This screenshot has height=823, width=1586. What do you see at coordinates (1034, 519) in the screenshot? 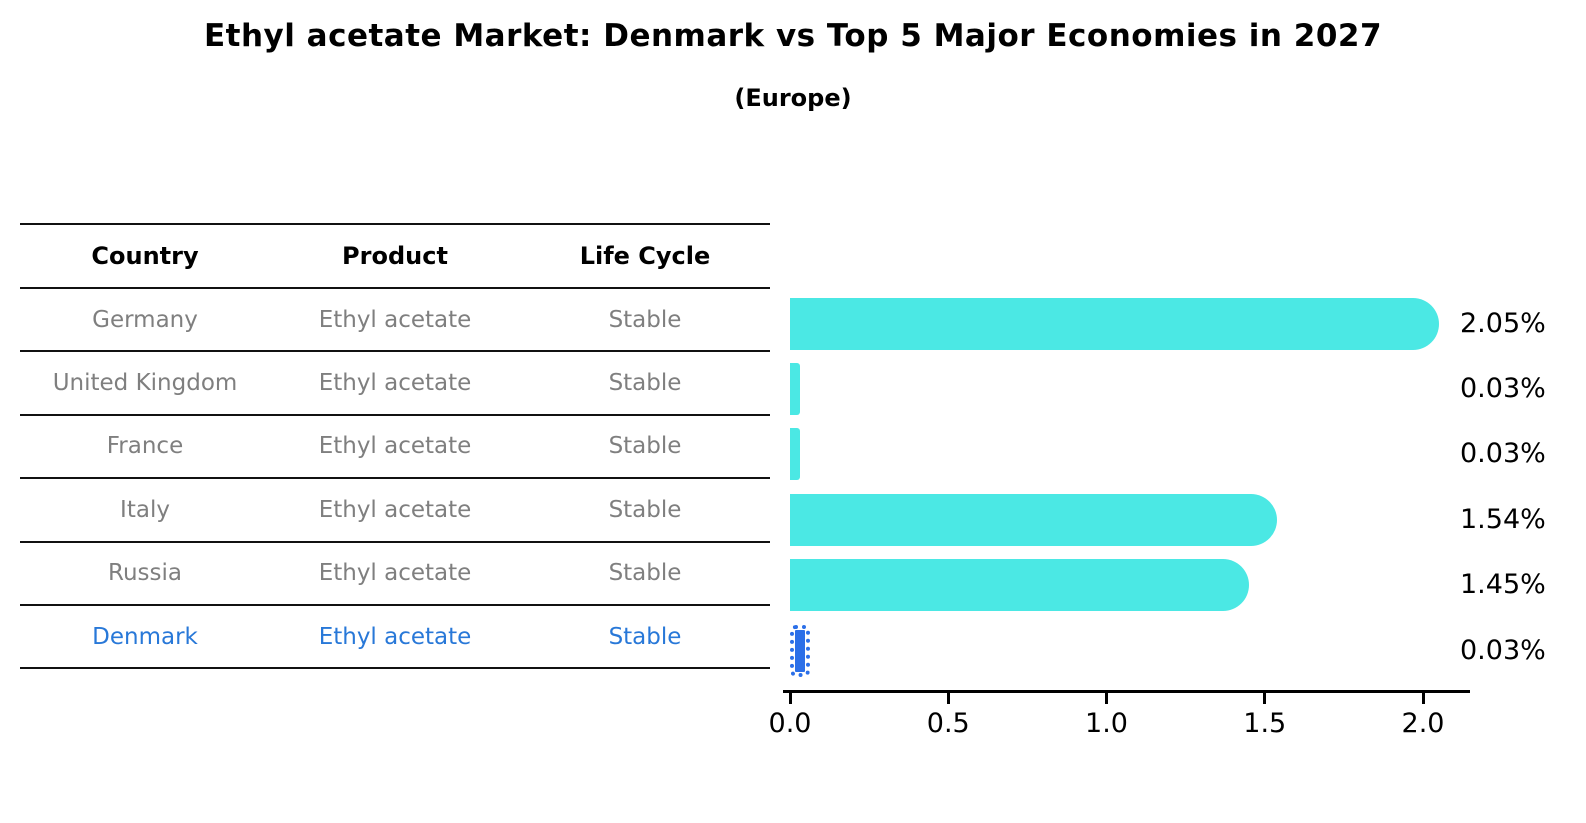
I see `bar-italy` at bounding box center [1034, 519].